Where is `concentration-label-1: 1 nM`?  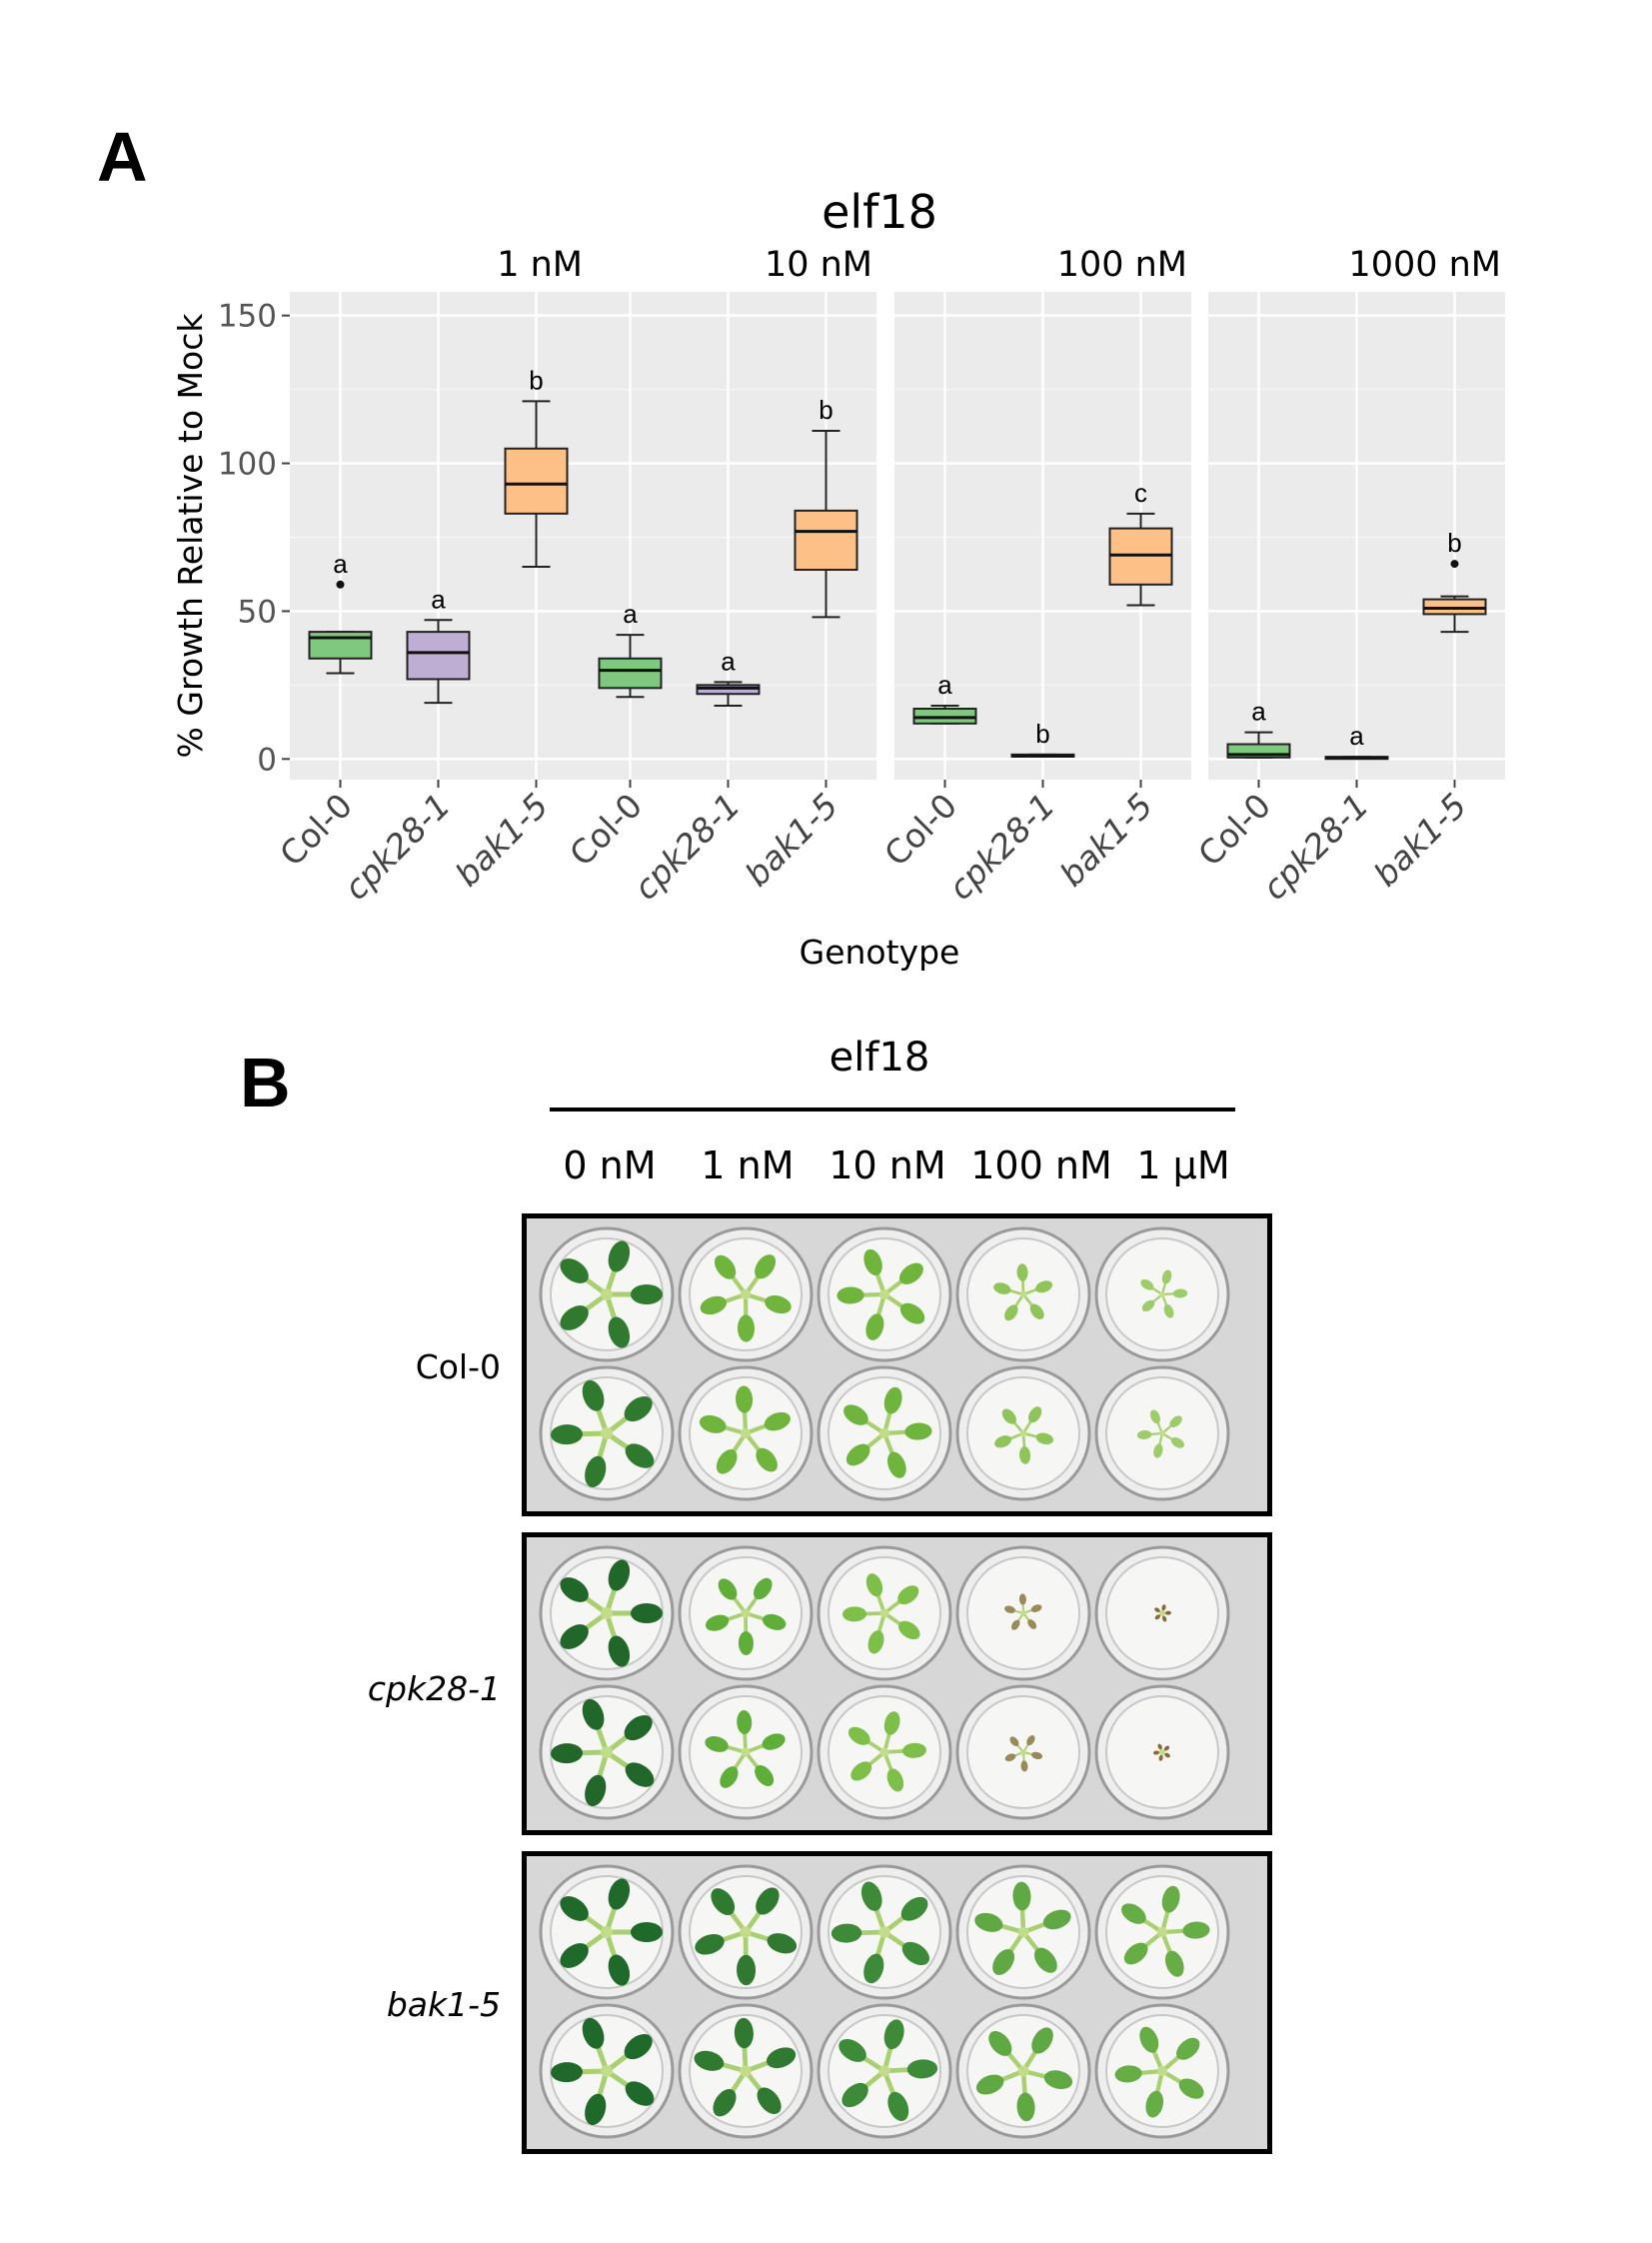 concentration-label-1: 1 nM is located at coordinates (748, 1165).